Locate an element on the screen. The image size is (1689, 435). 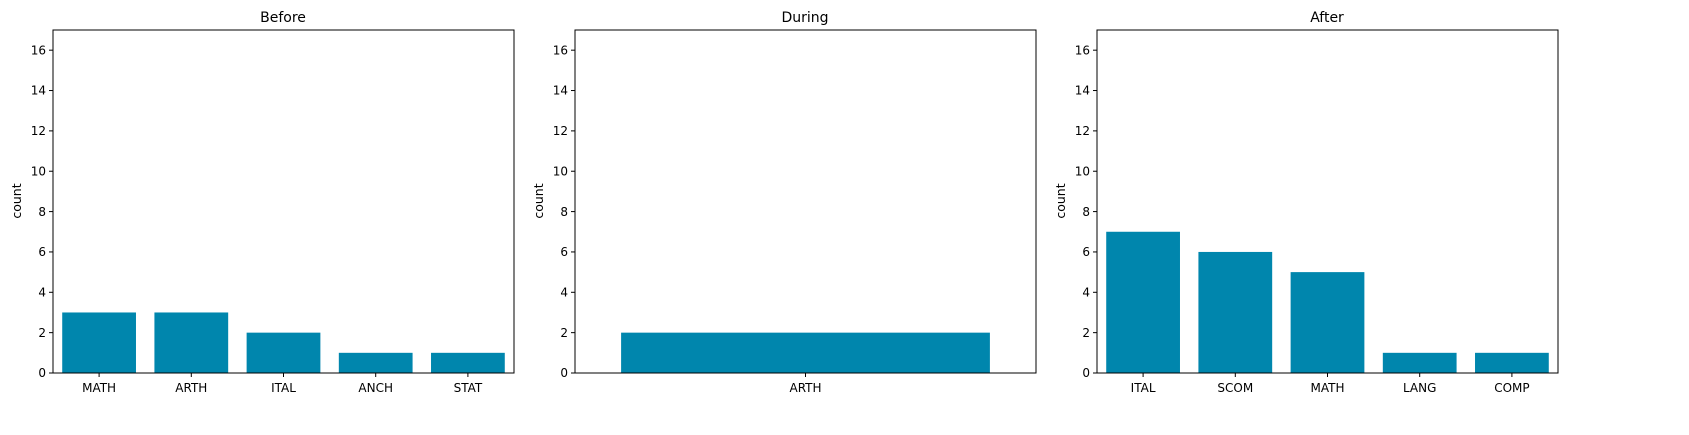
bar-stat is located at coordinates (468, 362).